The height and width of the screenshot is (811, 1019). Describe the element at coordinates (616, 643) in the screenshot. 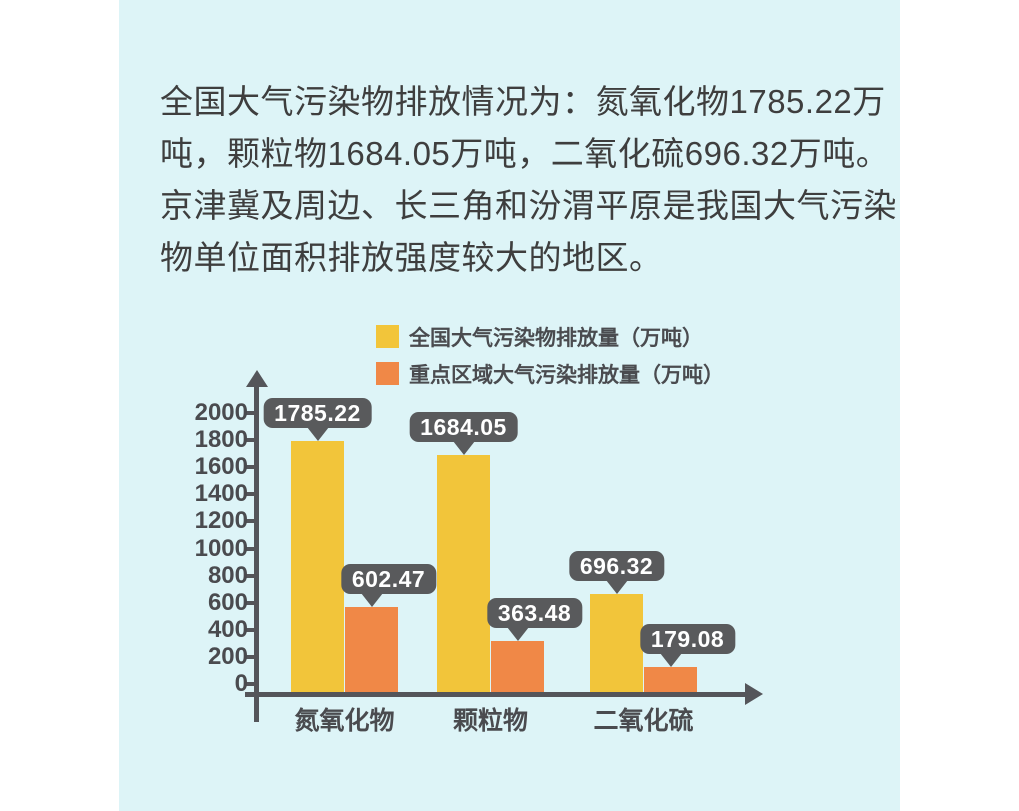

I see `bar-national-二氧化硫` at that location.